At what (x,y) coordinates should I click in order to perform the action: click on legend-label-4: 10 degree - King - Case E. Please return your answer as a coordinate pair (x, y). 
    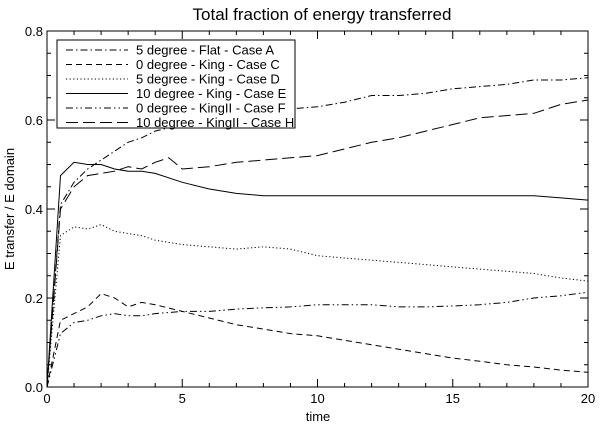
    Looking at the image, I should click on (211, 93).